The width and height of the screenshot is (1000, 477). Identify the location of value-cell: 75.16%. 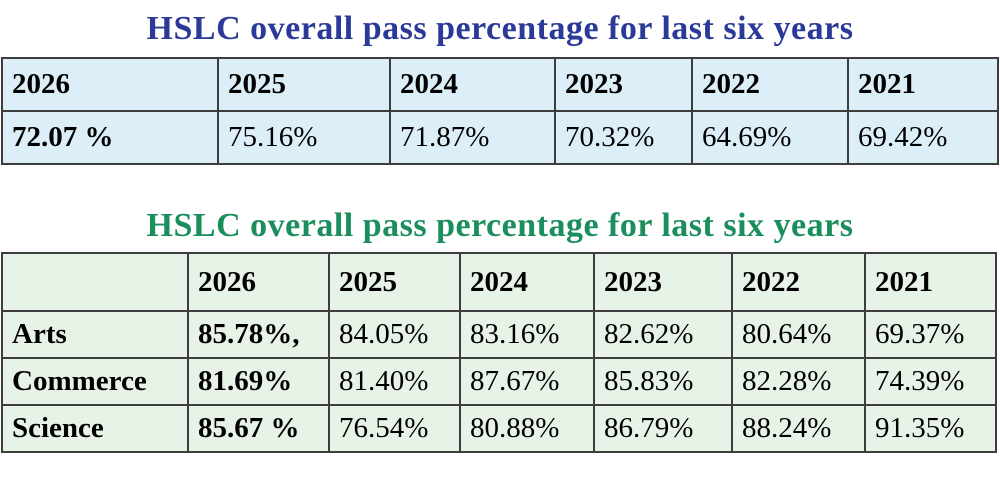
(304, 137).